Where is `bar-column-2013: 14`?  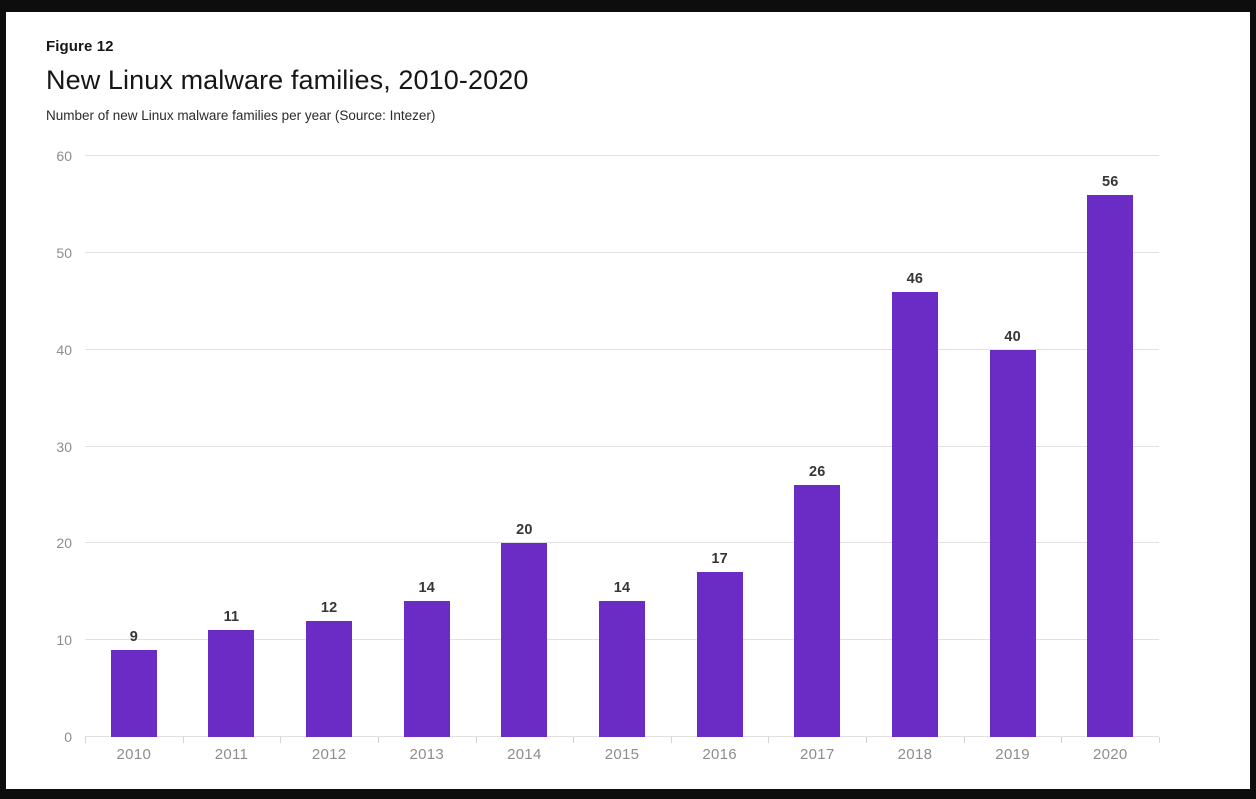 bar-column-2013: 14 is located at coordinates (427, 446).